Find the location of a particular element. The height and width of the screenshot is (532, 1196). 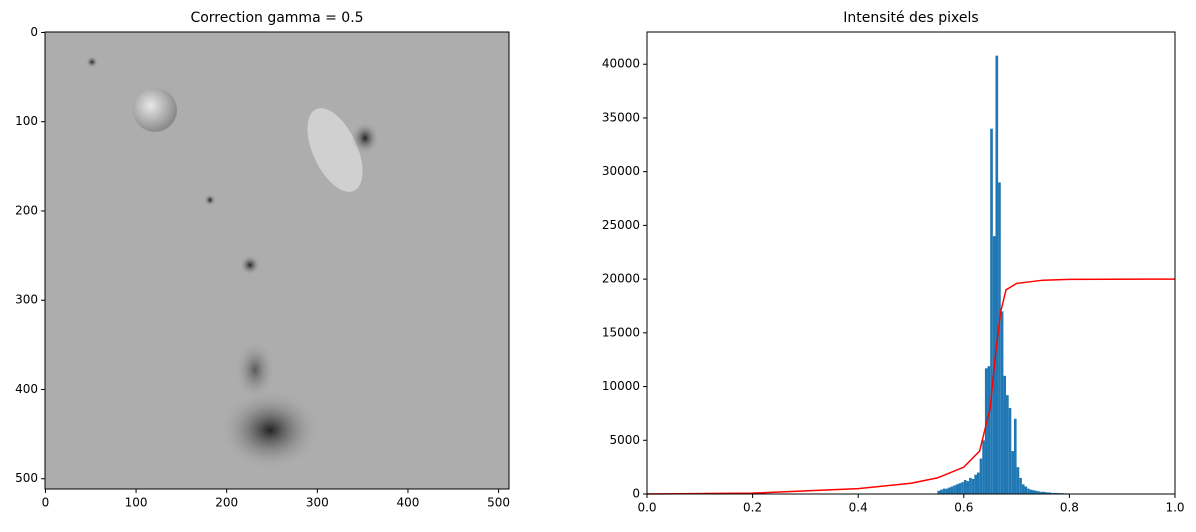

y-tick-label: 400 is located at coordinates (26, 389).